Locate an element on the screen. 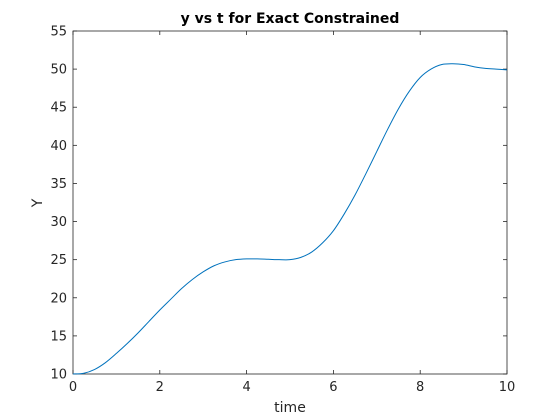 The height and width of the screenshot is (420, 560). y-tick-label: 35 is located at coordinates (58, 184).